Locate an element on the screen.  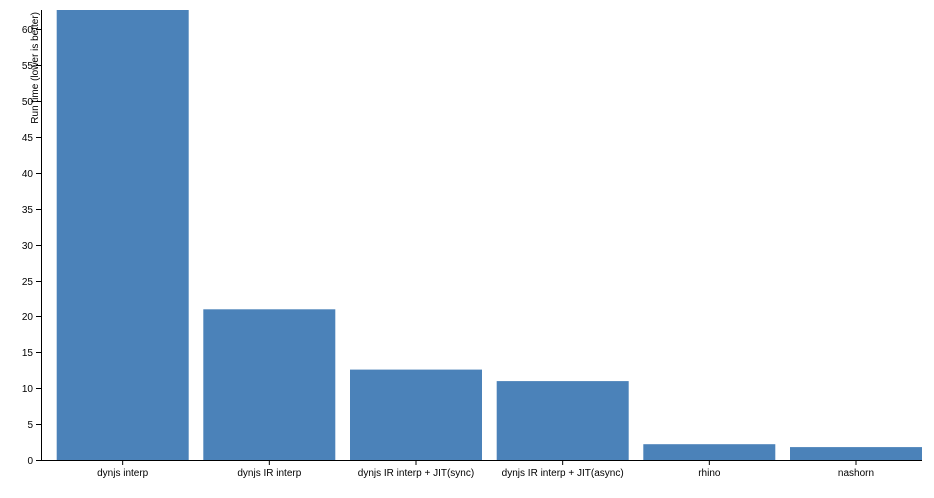
y-tick-label: 55 is located at coordinates (28, 66).